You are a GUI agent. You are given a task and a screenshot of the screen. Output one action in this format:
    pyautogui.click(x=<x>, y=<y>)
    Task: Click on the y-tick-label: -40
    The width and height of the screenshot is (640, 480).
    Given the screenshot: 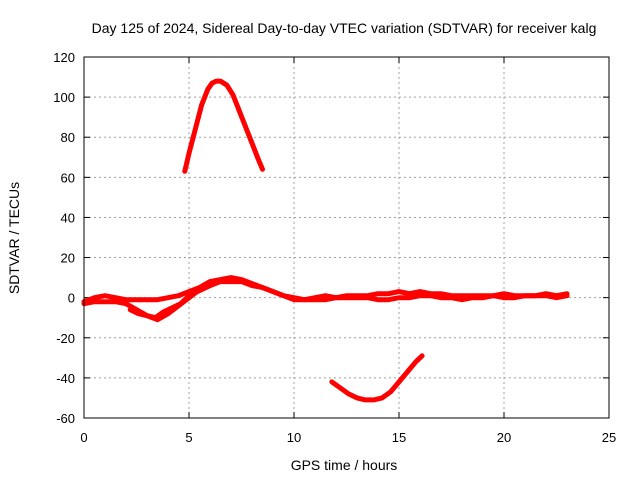 What is the action you would take?
    pyautogui.click(x=65, y=378)
    